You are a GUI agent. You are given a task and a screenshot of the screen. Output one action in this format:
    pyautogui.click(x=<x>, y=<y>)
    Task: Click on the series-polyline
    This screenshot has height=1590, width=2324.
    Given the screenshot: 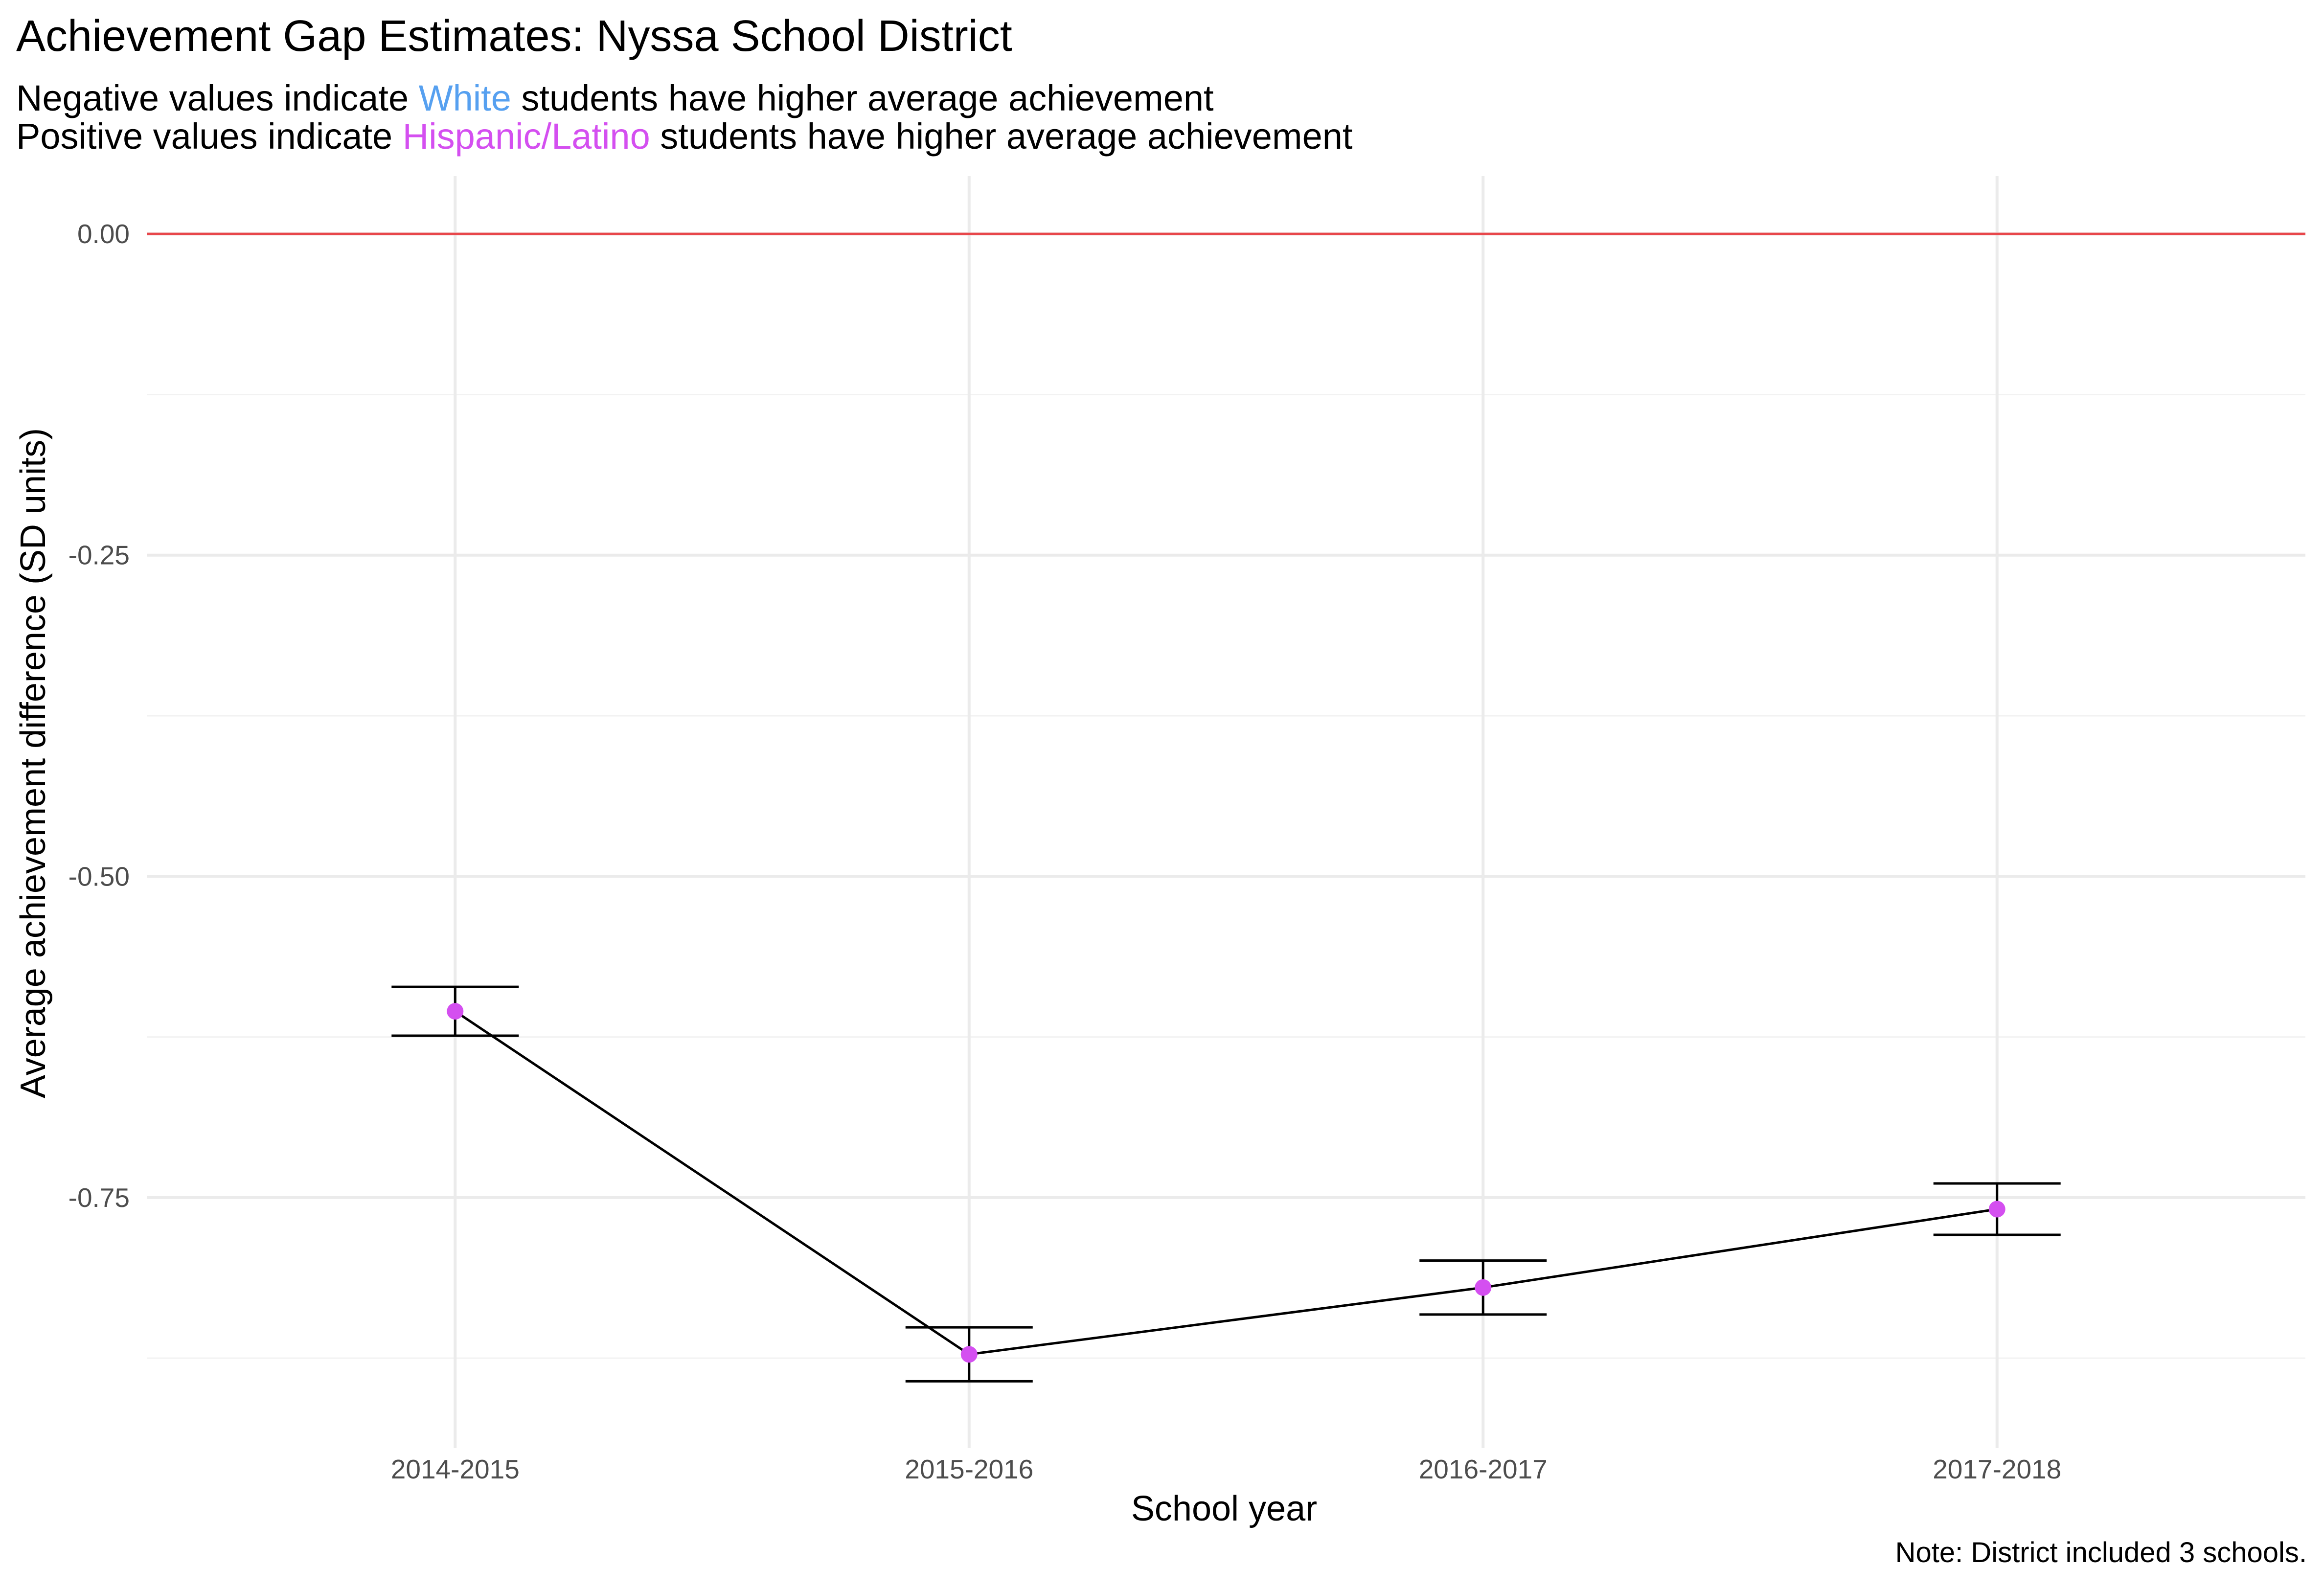 What is the action you would take?
    pyautogui.click(x=1226, y=1183)
    